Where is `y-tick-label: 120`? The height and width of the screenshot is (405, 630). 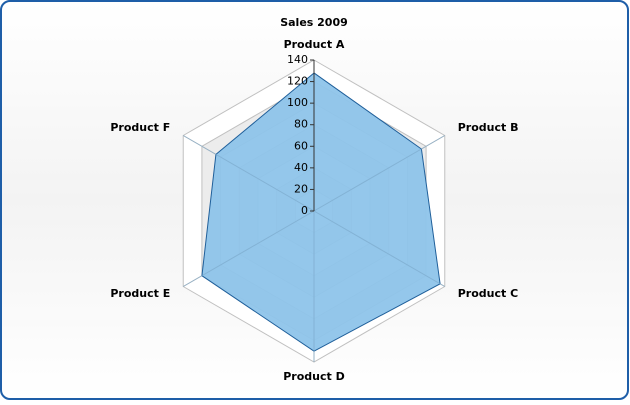
y-tick-label: 120 is located at coordinates (297, 81).